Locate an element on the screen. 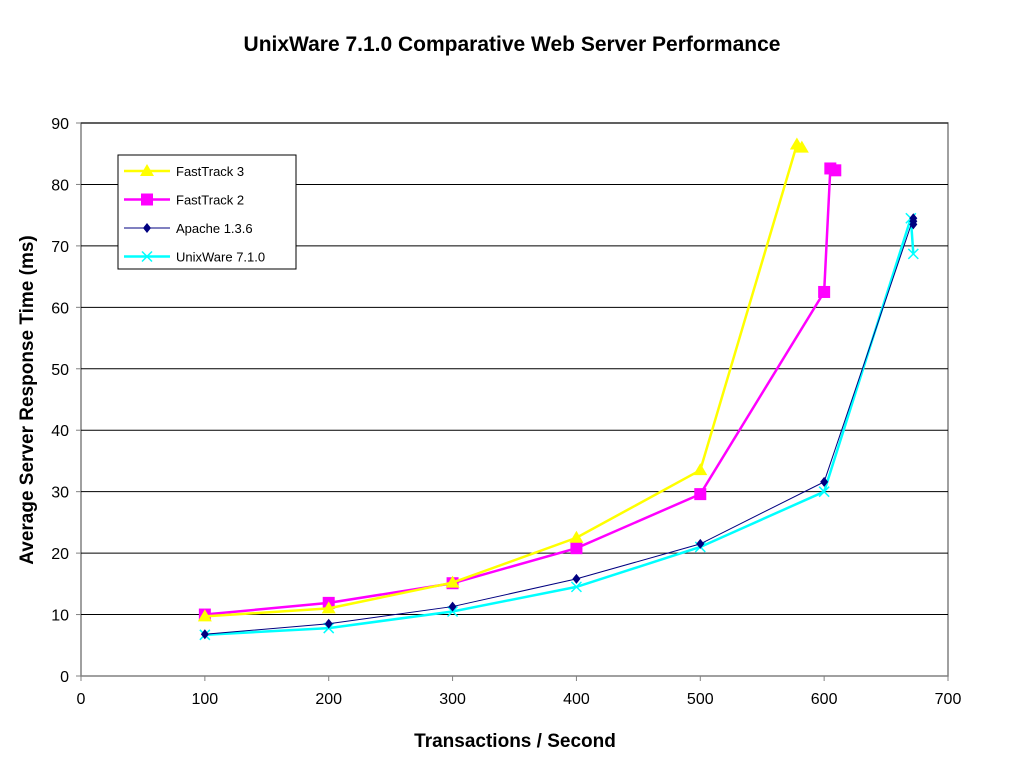 This screenshot has width=1024, height=768. x-axis-label: Transactions / Second is located at coordinates (515, 741).